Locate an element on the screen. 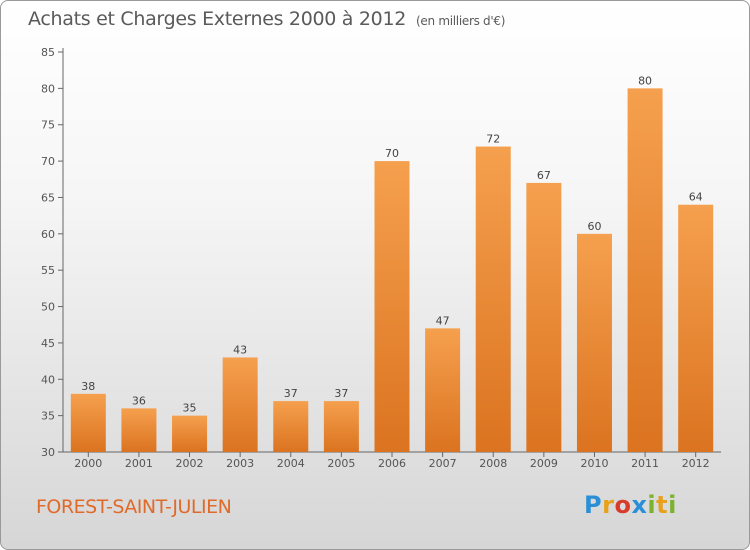  logo-letter: P is located at coordinates (593, 505).